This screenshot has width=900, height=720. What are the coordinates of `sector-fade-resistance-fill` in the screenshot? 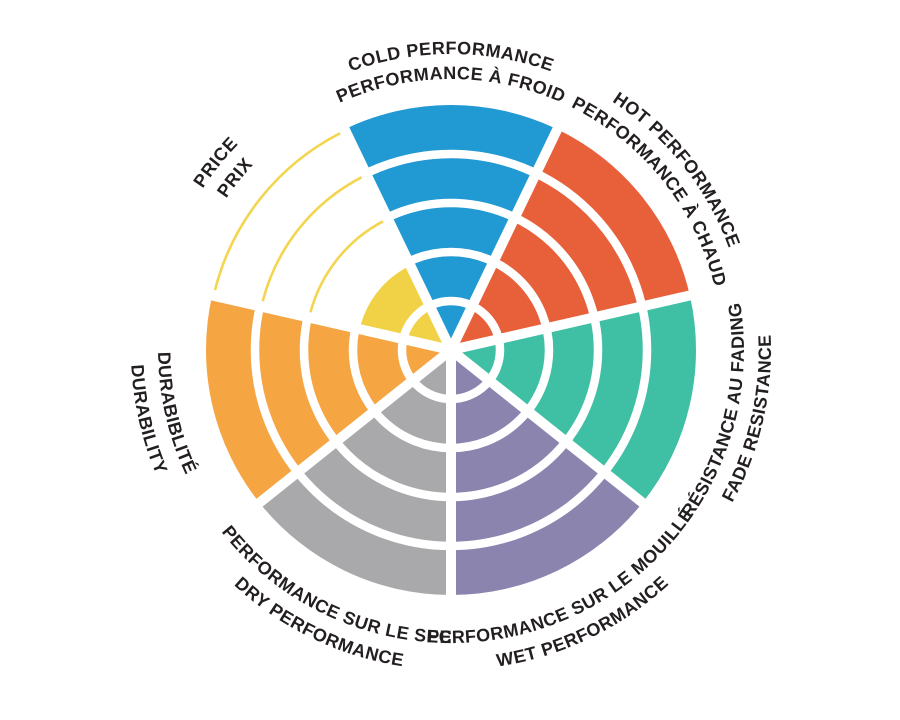 It's located at (574, 399).